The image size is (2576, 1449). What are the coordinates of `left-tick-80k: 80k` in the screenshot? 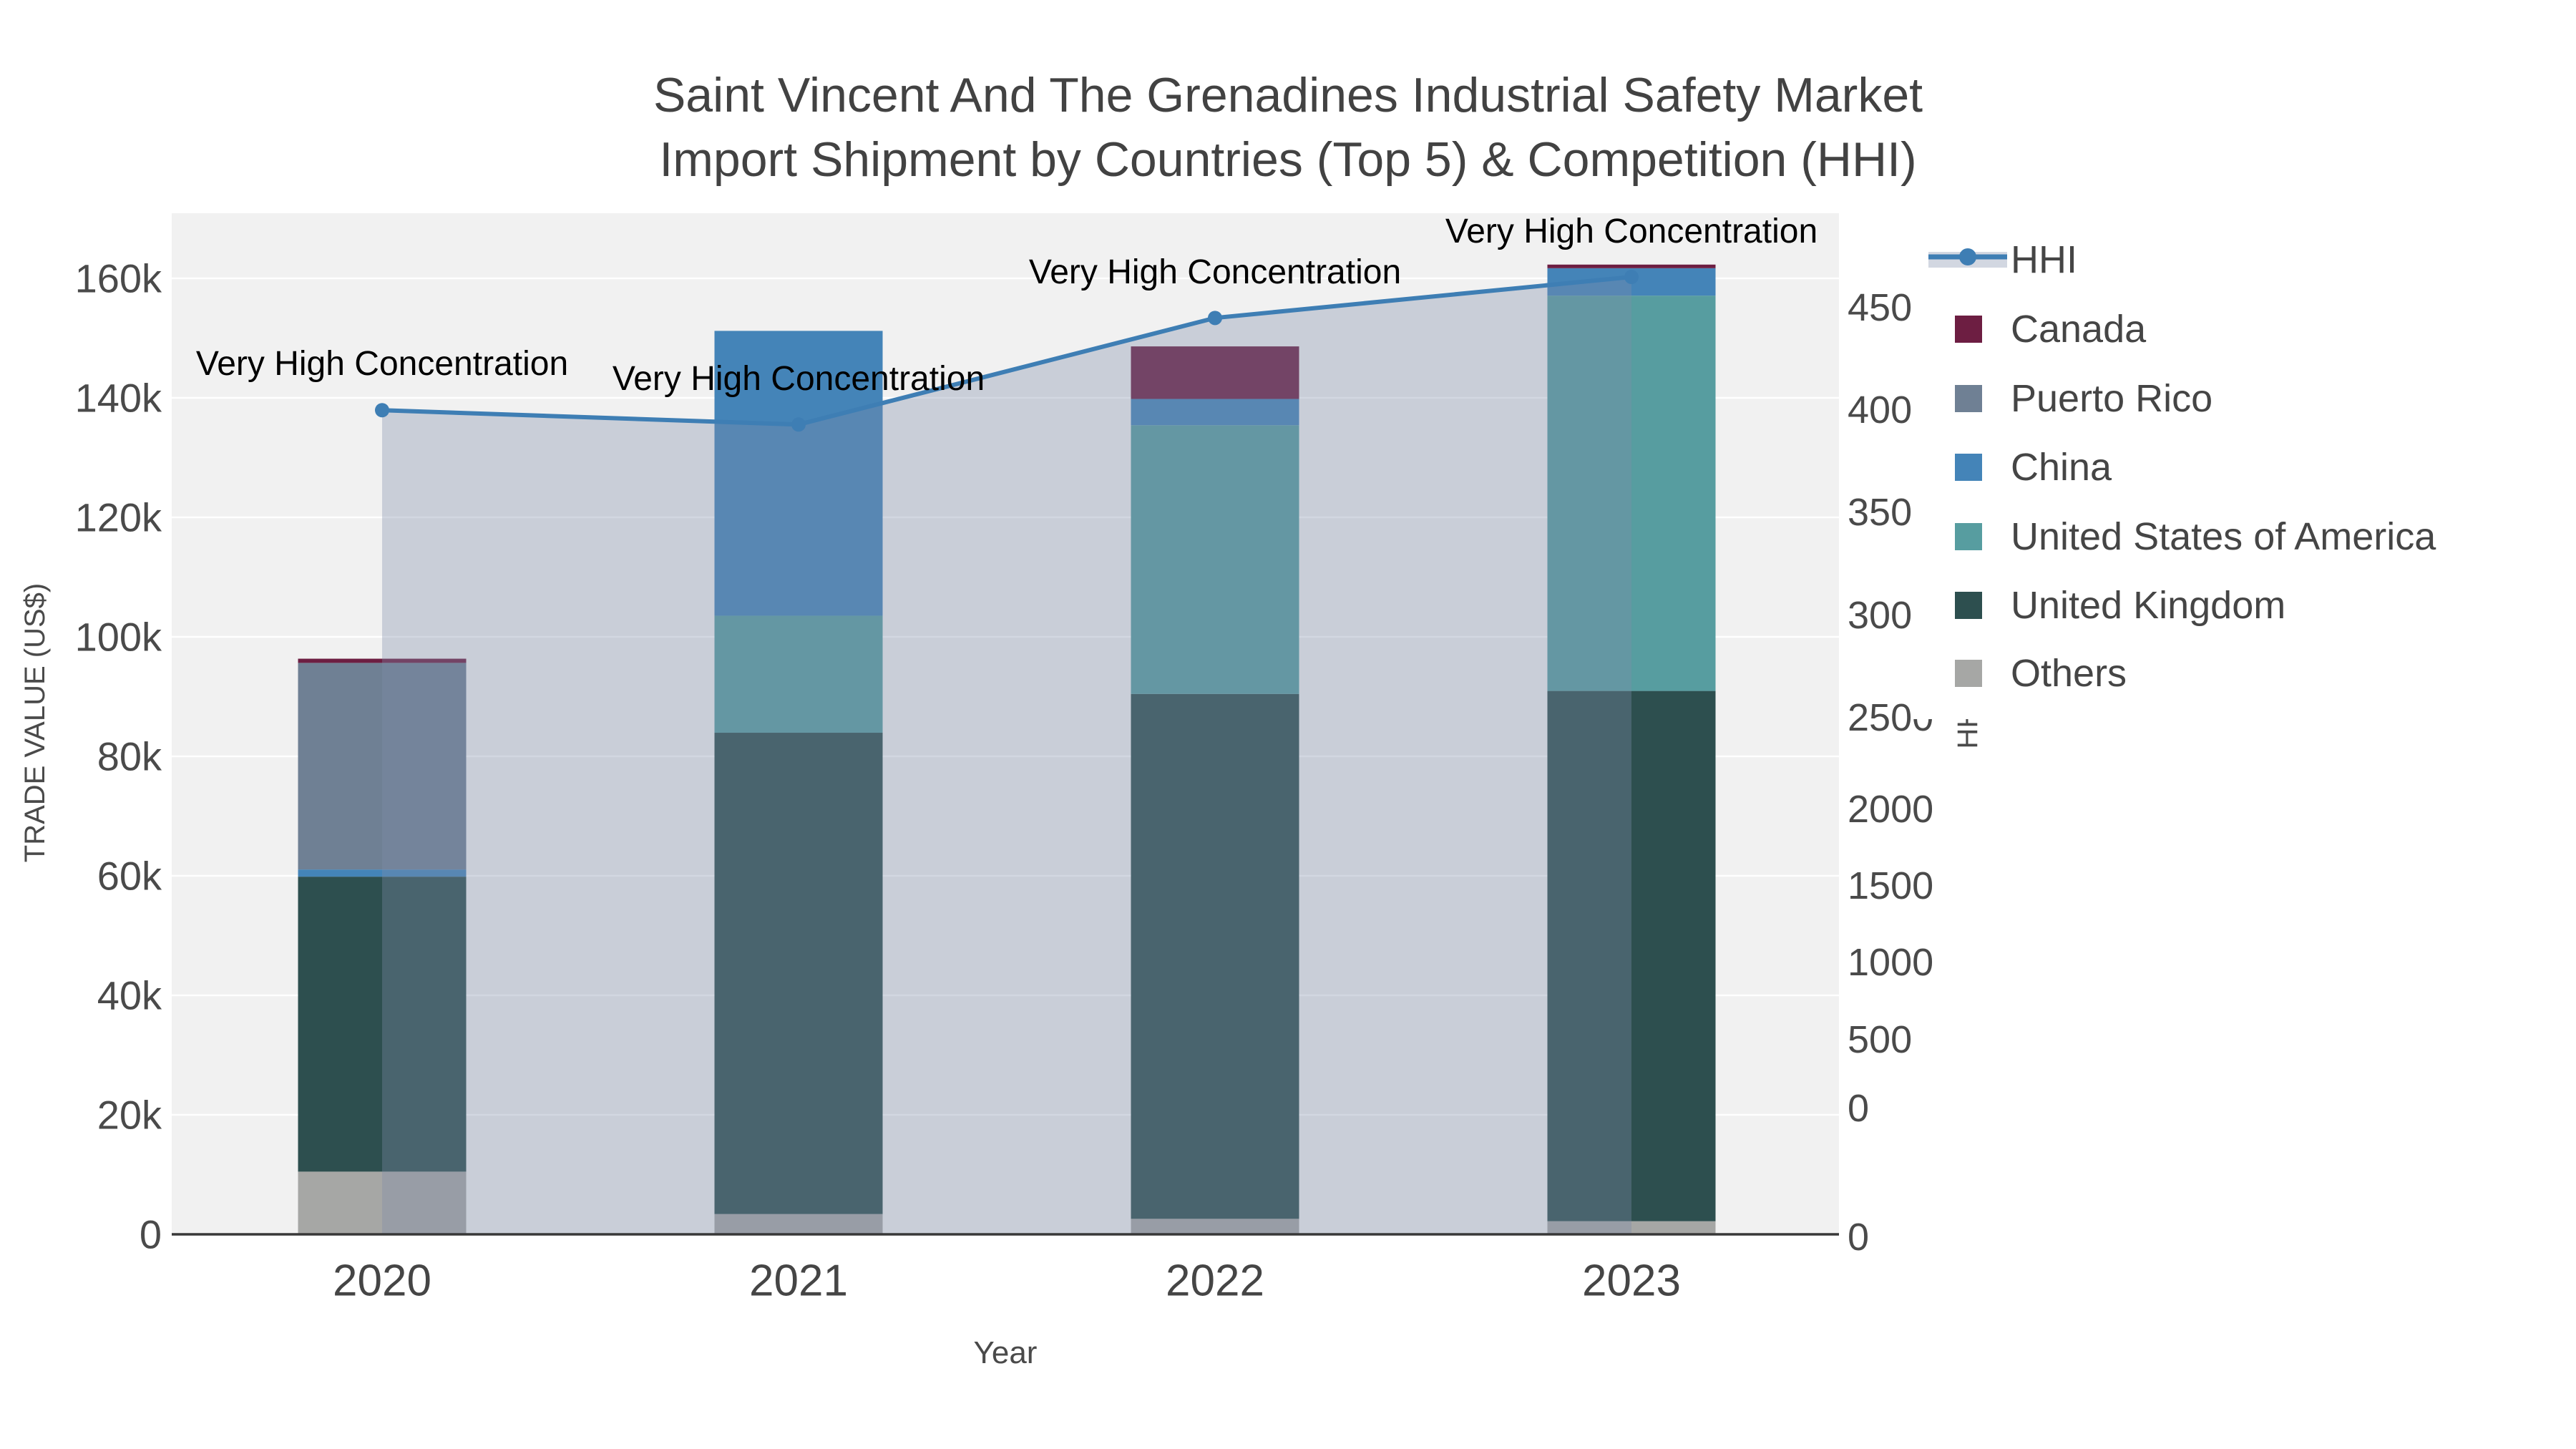 It's located at (129, 756).